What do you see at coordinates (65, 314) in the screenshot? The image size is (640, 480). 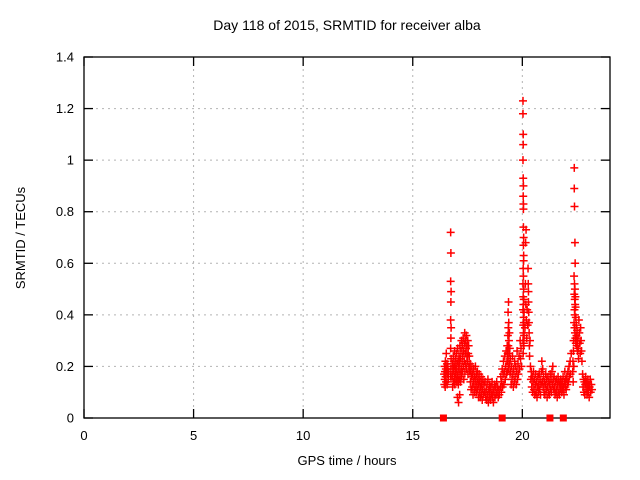 I see `y-tick-label: 0.4` at bounding box center [65, 314].